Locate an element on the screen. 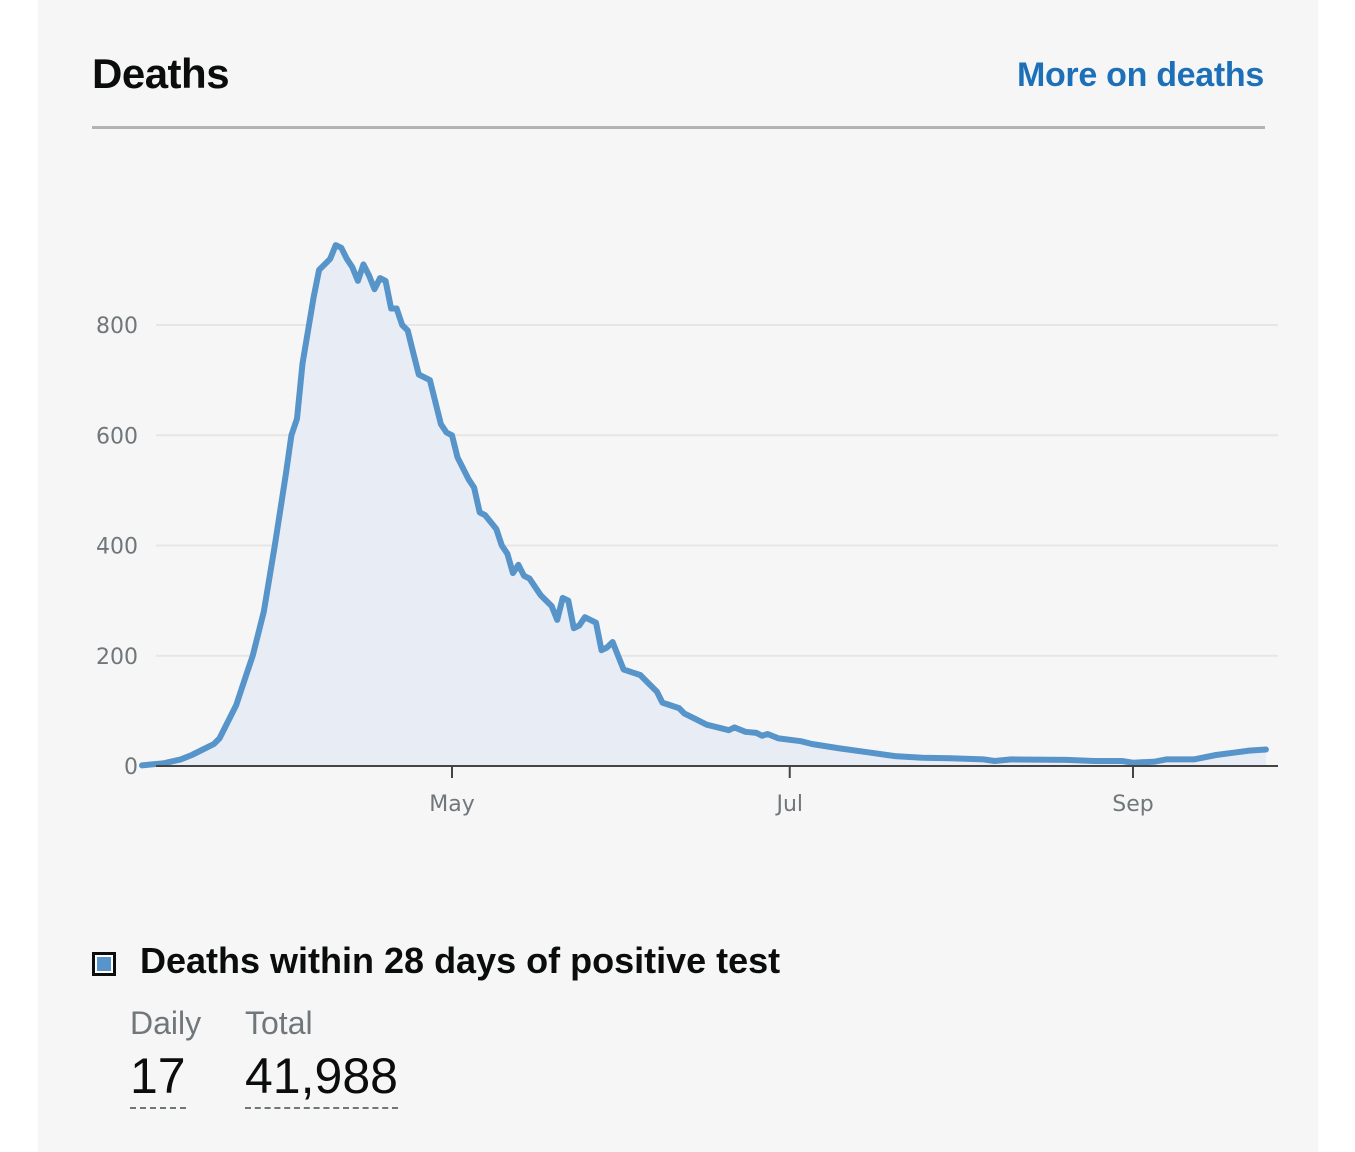 This screenshot has width=1355, height=1152. legend-label: Deaths within 28 days of positive test is located at coordinates (460, 960).